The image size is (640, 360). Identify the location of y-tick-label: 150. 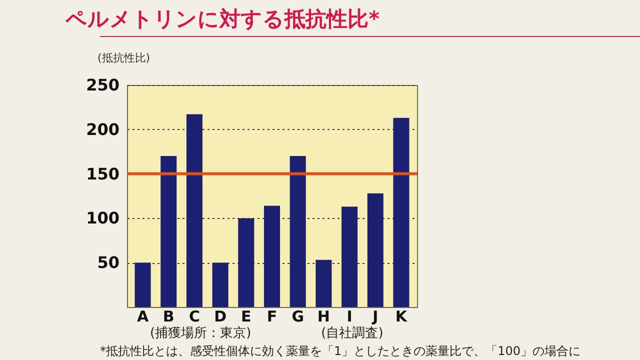
(103, 174).